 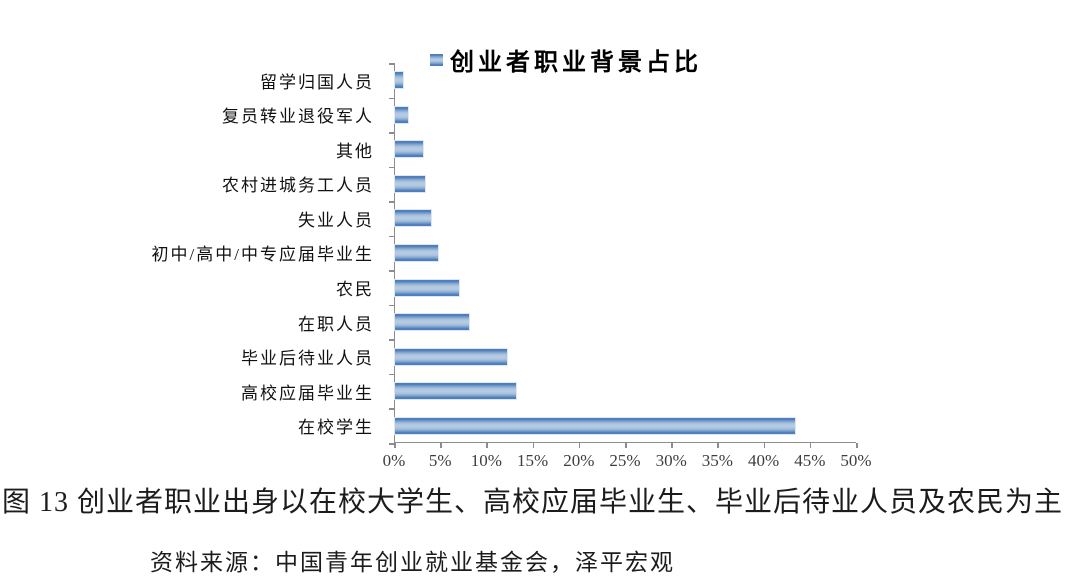 What do you see at coordinates (336, 428) in the screenshot?
I see `category-label: 在校学生` at bounding box center [336, 428].